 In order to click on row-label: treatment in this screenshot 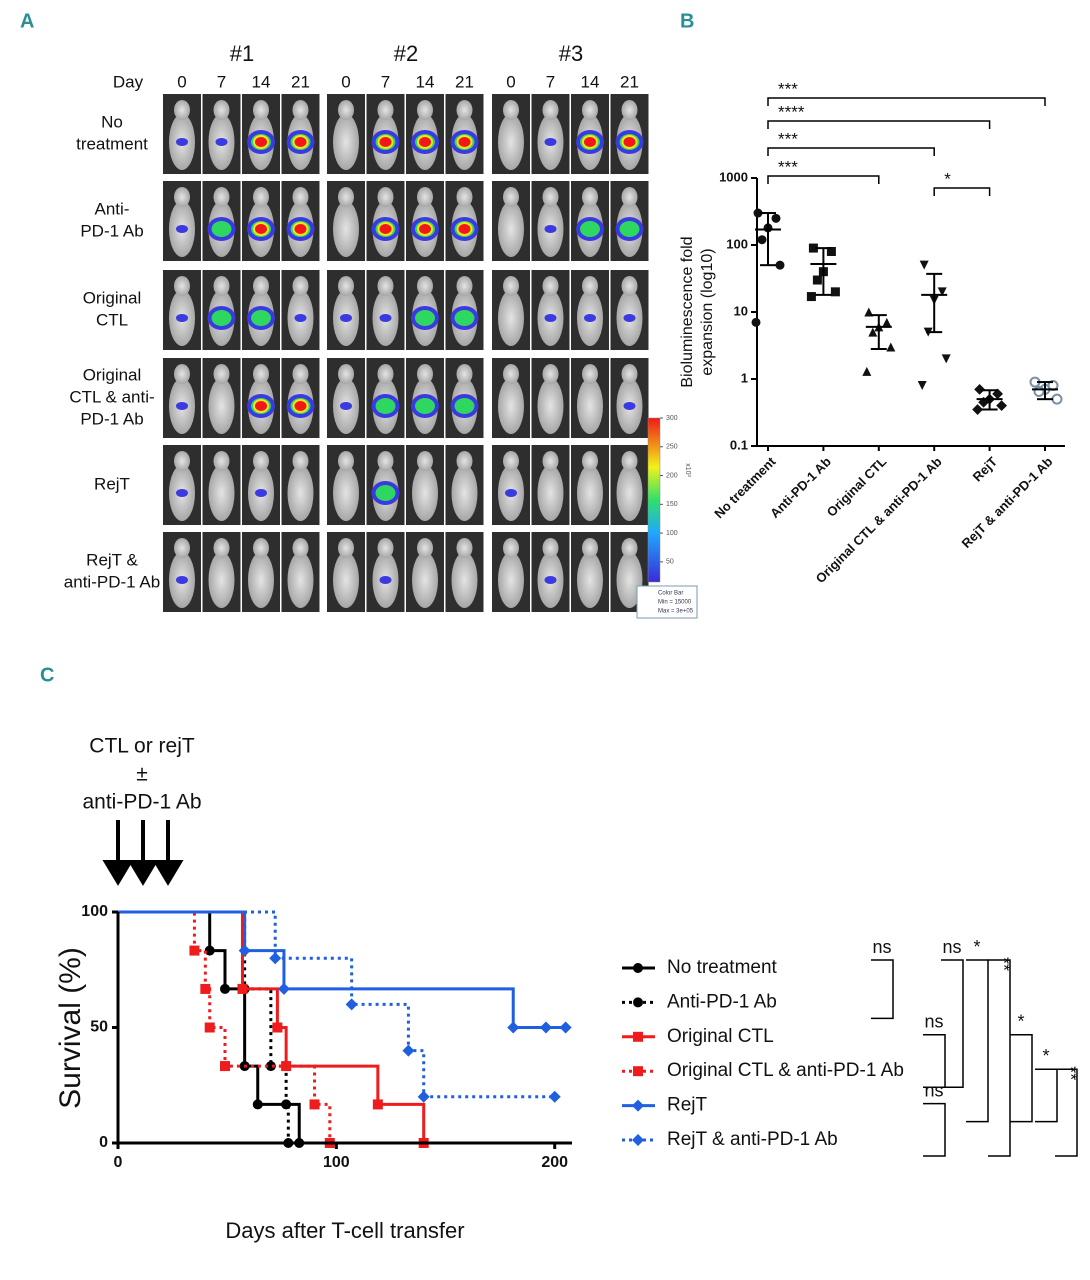, I will do `click(112, 143)`.